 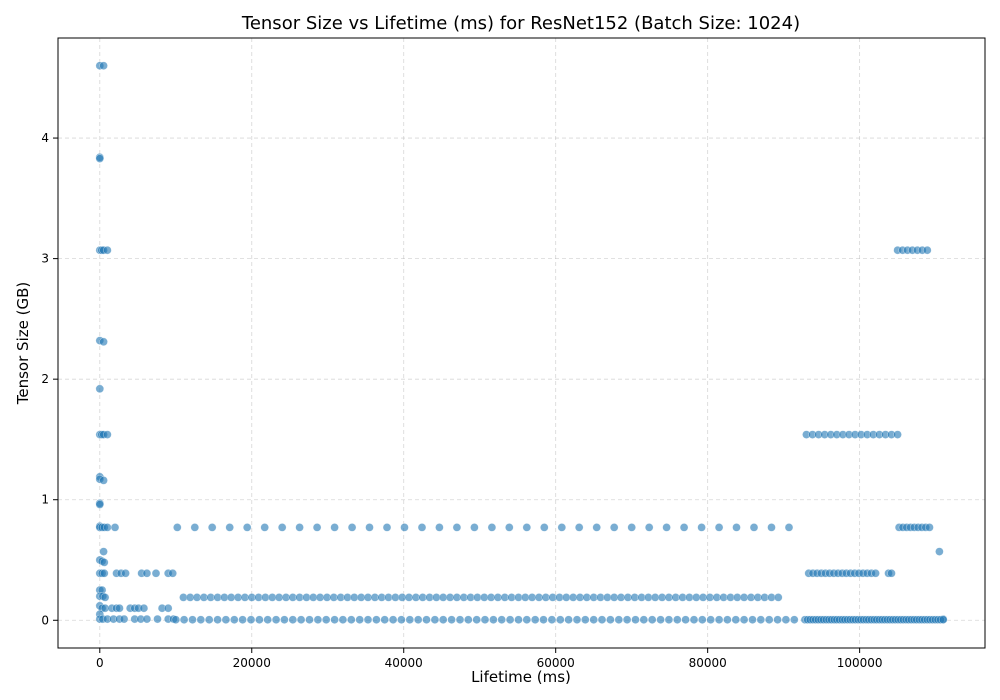 What do you see at coordinates (708, 663) in the screenshot?
I see `x-tick-label: 80000` at bounding box center [708, 663].